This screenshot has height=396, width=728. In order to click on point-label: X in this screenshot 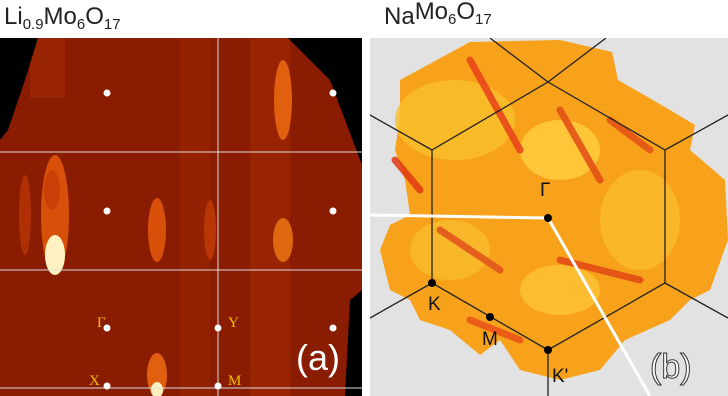, I will do `click(94, 381)`.